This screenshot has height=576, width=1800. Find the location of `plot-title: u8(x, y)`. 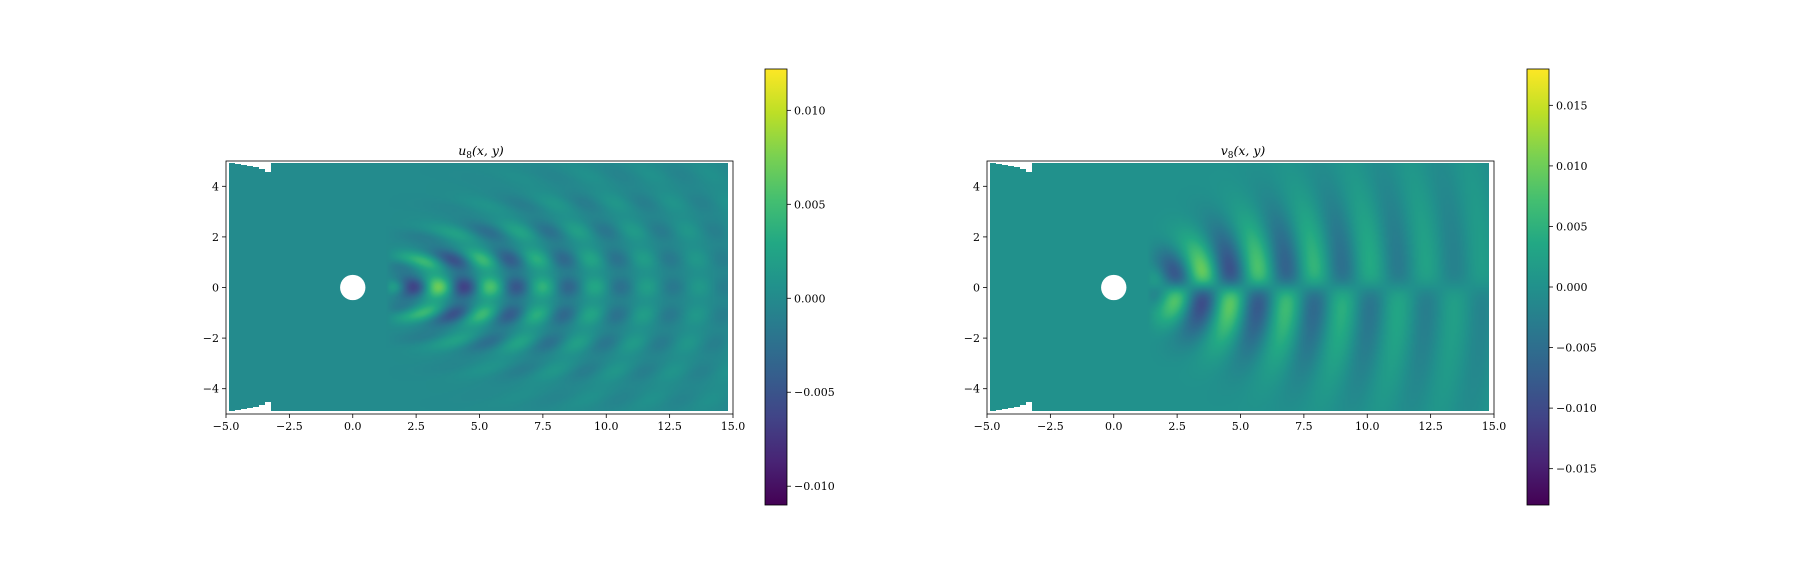

plot-title: u8(x, y) is located at coordinates (481, 152).